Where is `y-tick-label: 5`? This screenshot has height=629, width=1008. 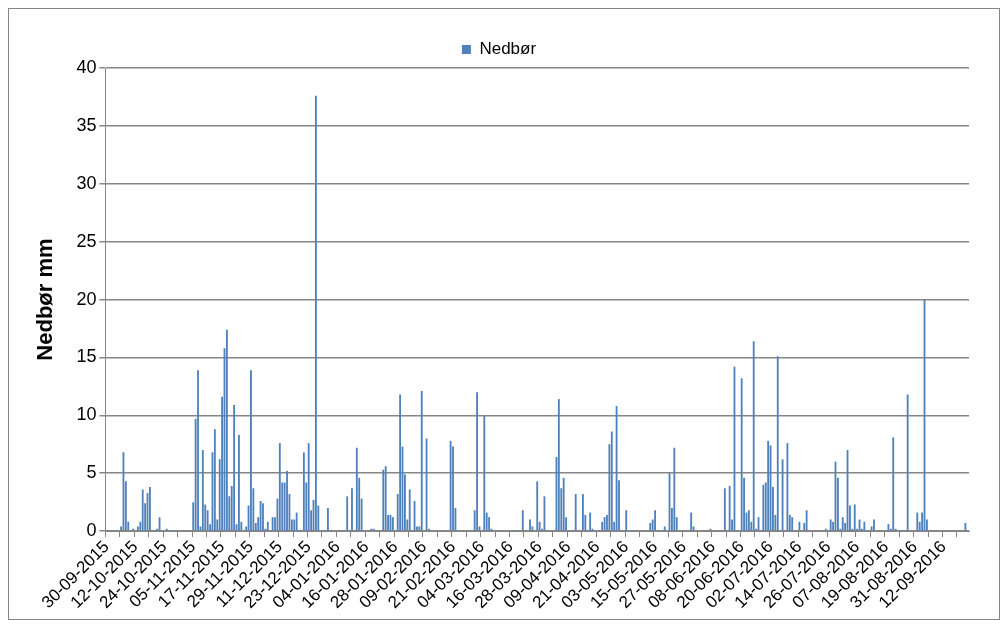
y-tick-label: 5 is located at coordinates (91, 472).